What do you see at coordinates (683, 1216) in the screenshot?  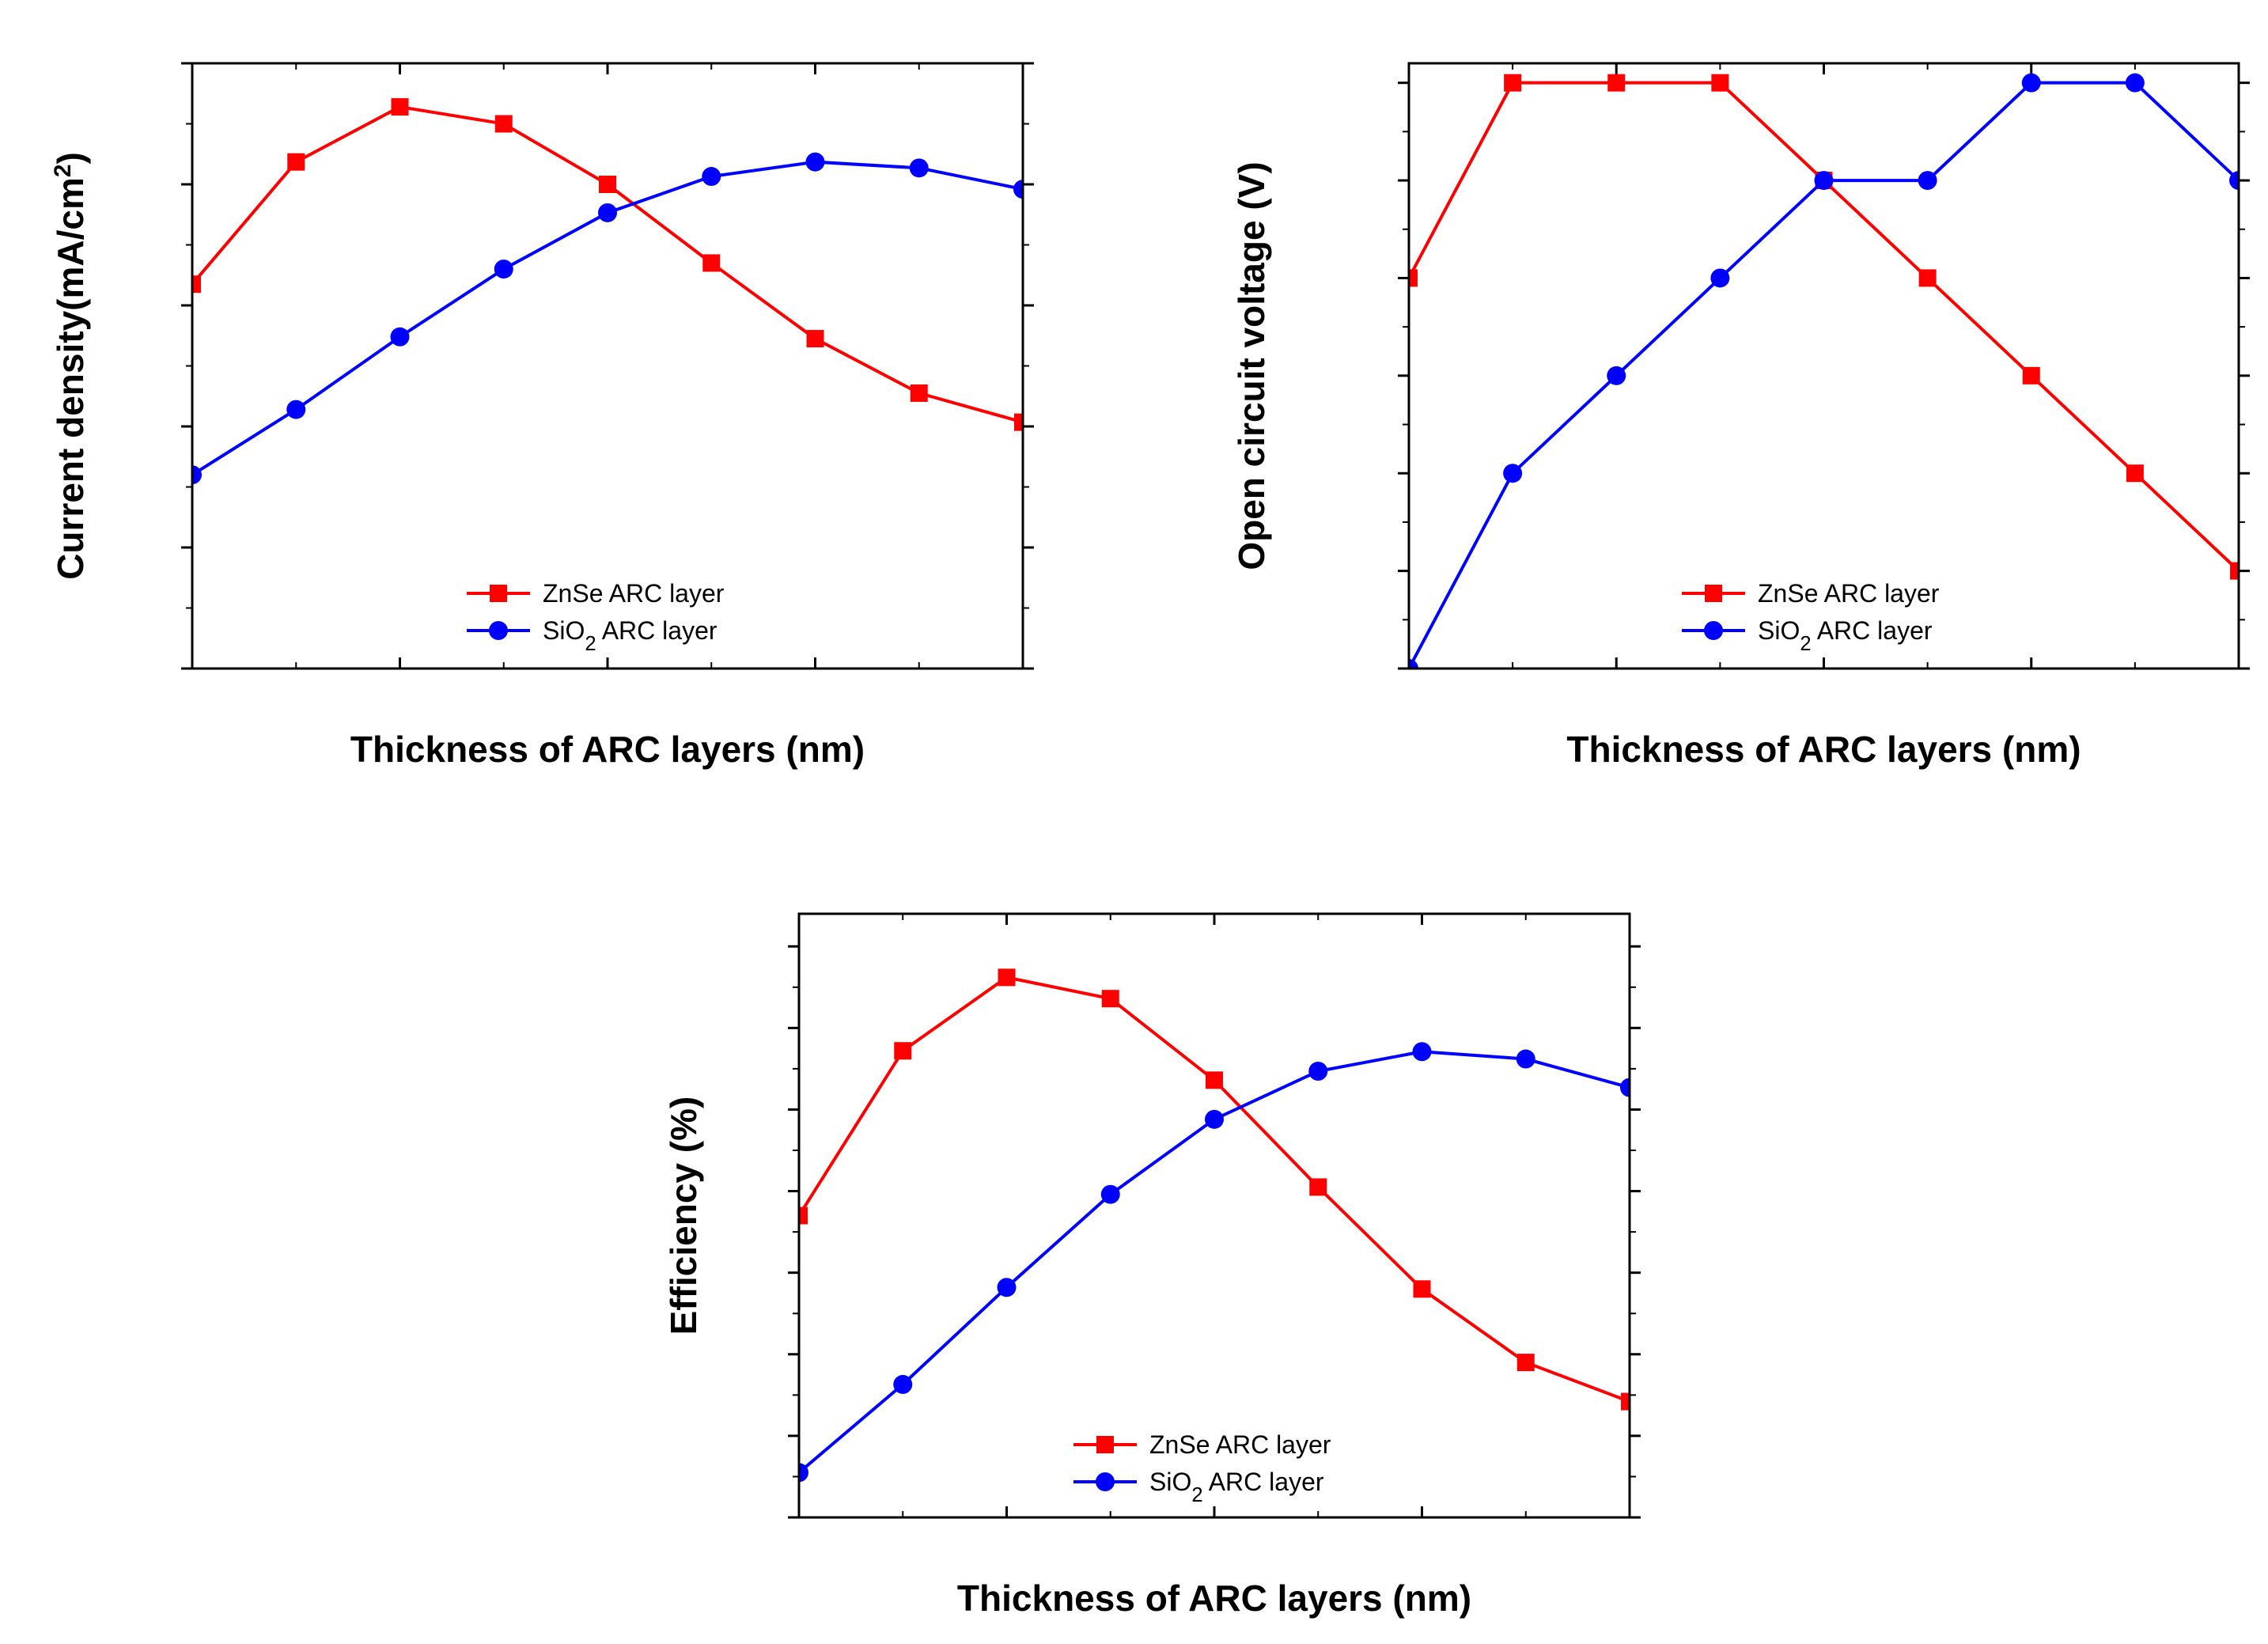 I see `y-axis-title: Efficiency (%)` at bounding box center [683, 1216].